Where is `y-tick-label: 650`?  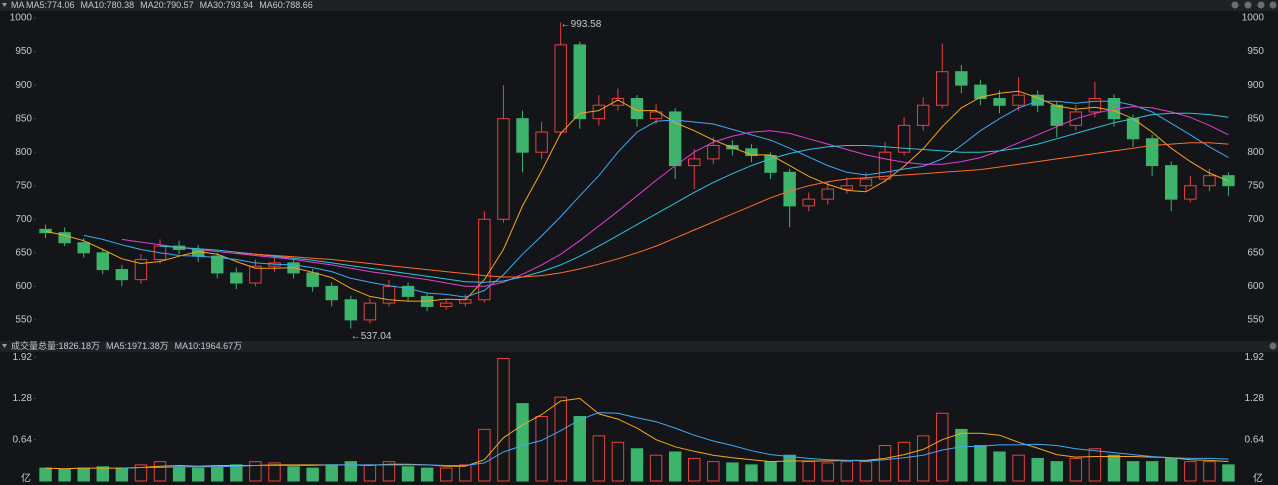
y-tick-label: 650 is located at coordinates (23, 252).